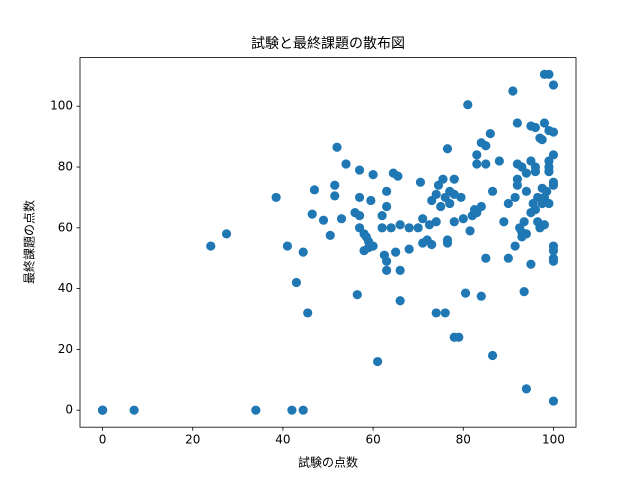 This screenshot has width=640, height=480. What do you see at coordinates (65, 167) in the screenshot?
I see `y-tick-label: 80` at bounding box center [65, 167].